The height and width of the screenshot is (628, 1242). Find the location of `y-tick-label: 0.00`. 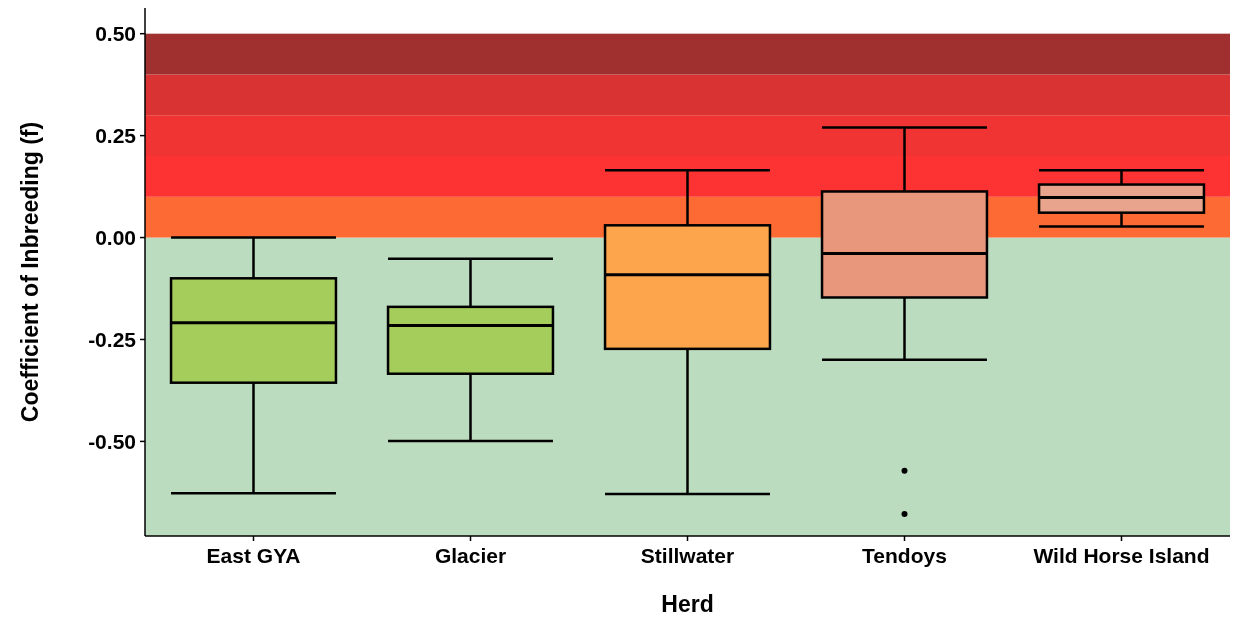

y-tick-label: 0.00 is located at coordinates (115, 237).